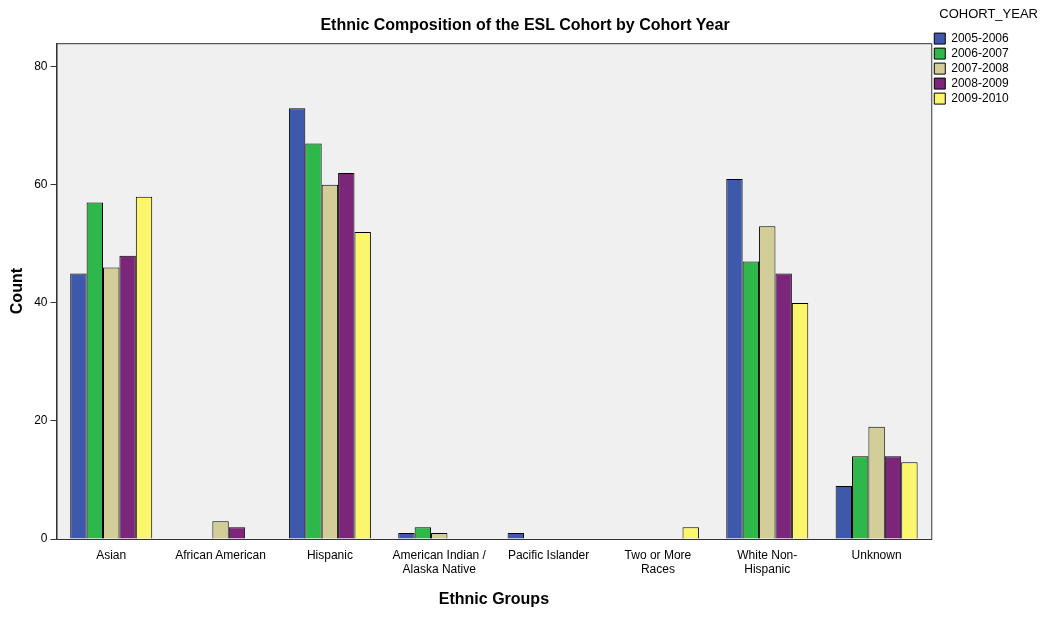 The height and width of the screenshot is (617, 1052). What do you see at coordinates (111, 554) in the screenshot?
I see `x-tick-label: Asian` at bounding box center [111, 554].